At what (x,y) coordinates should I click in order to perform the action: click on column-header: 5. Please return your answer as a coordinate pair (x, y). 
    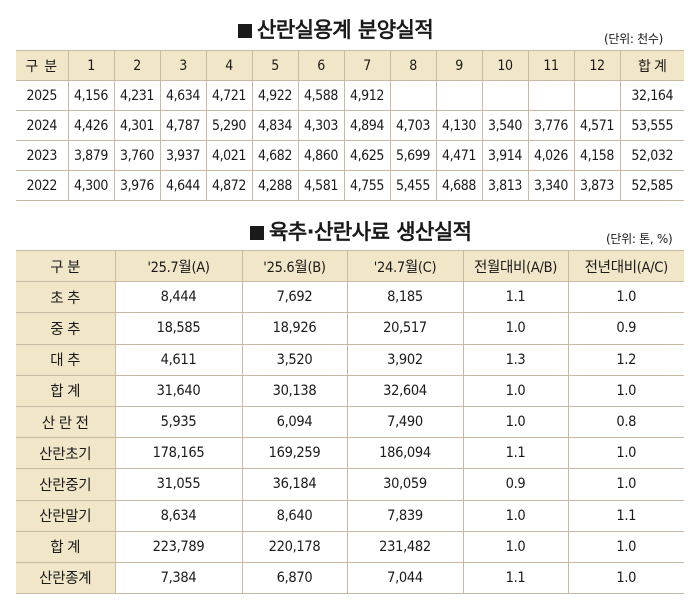
    Looking at the image, I should click on (275, 65).